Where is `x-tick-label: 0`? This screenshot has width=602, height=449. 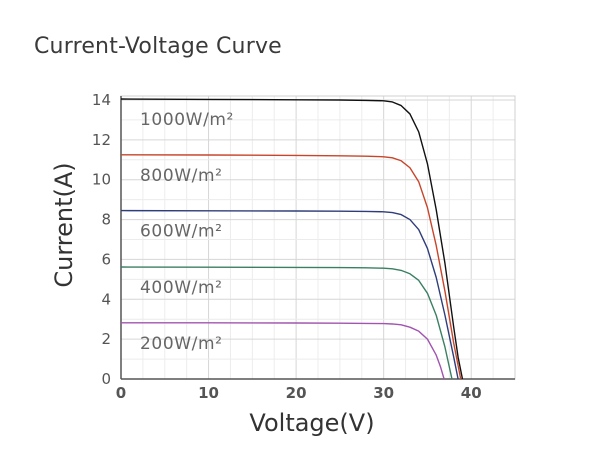 x-tick-label: 0 is located at coordinates (121, 393).